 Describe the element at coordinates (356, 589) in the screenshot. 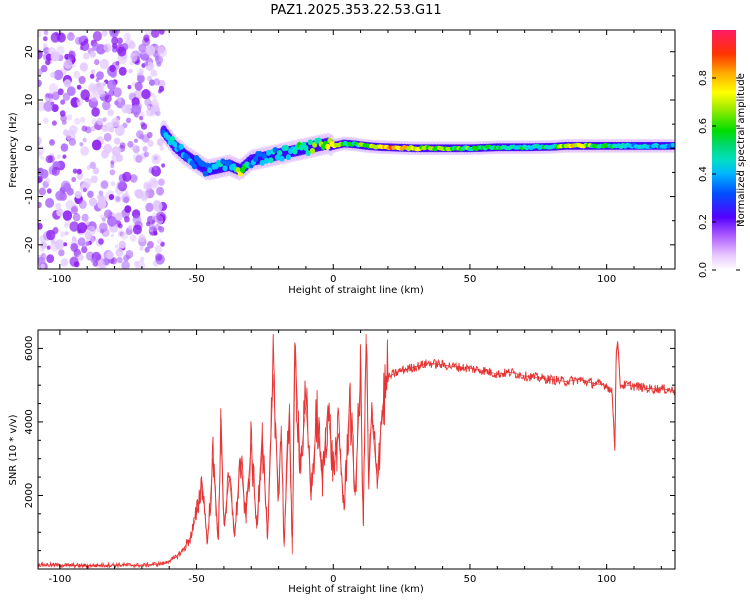

I see `snr-x-axis-label: Height of straight line (km)` at that location.